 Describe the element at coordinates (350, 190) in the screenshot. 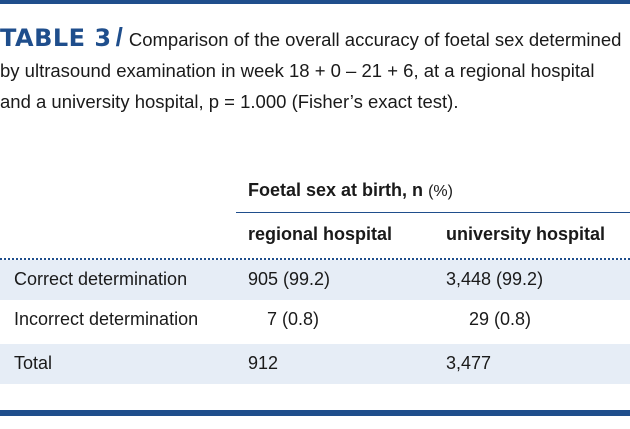

I see `group-header: Foetal sex at birth, n (%)` at that location.